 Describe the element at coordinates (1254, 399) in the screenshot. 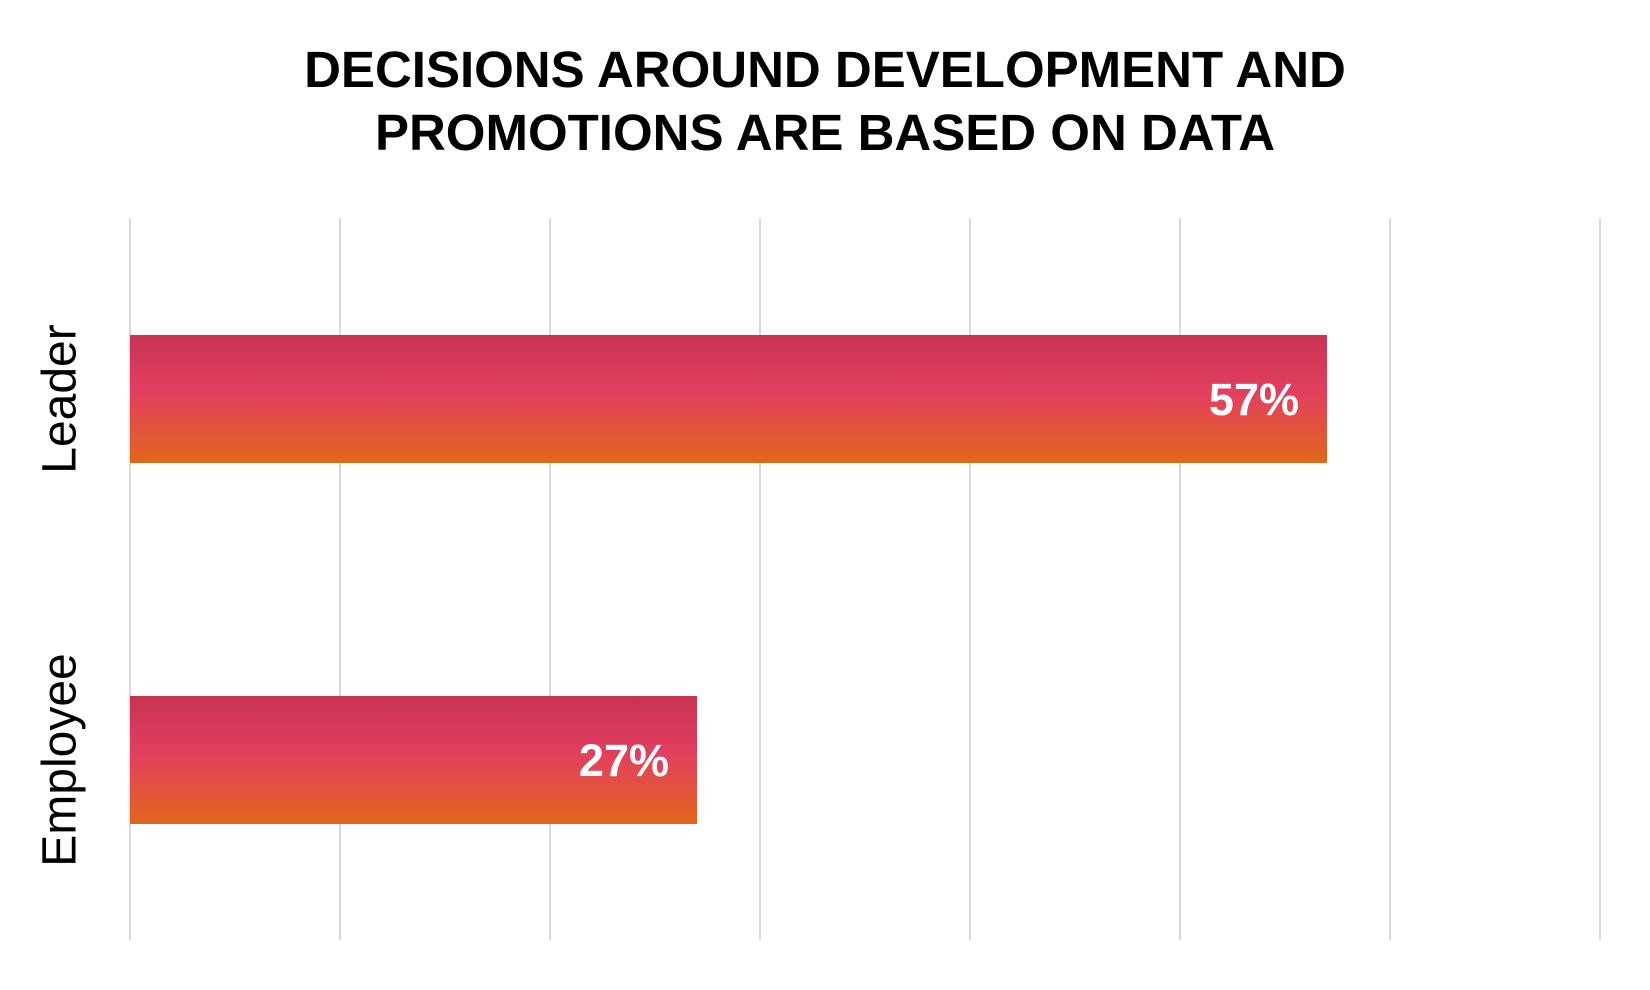

I see `data-label-leader: 57%` at that location.